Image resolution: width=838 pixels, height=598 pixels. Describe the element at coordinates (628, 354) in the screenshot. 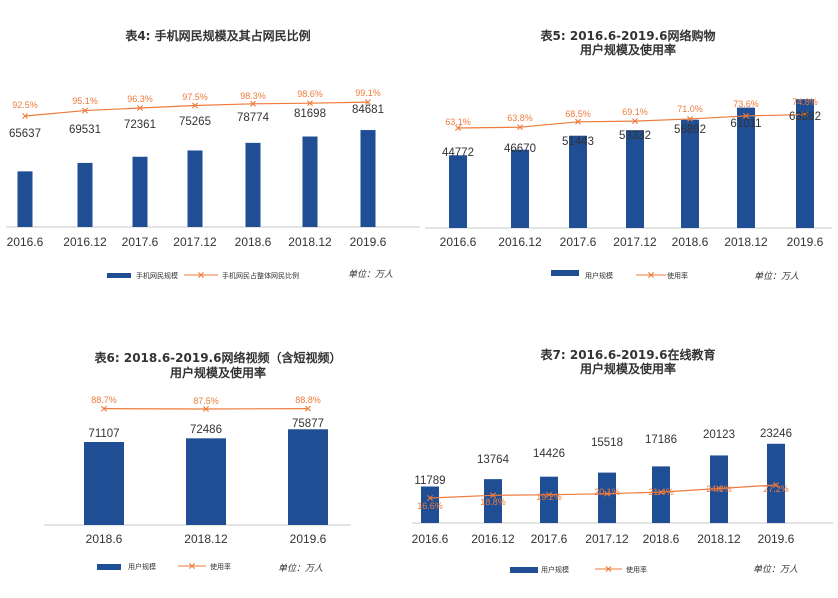

I see `chart-title: 表7: 2016.6-2019.6在线教育` at that location.